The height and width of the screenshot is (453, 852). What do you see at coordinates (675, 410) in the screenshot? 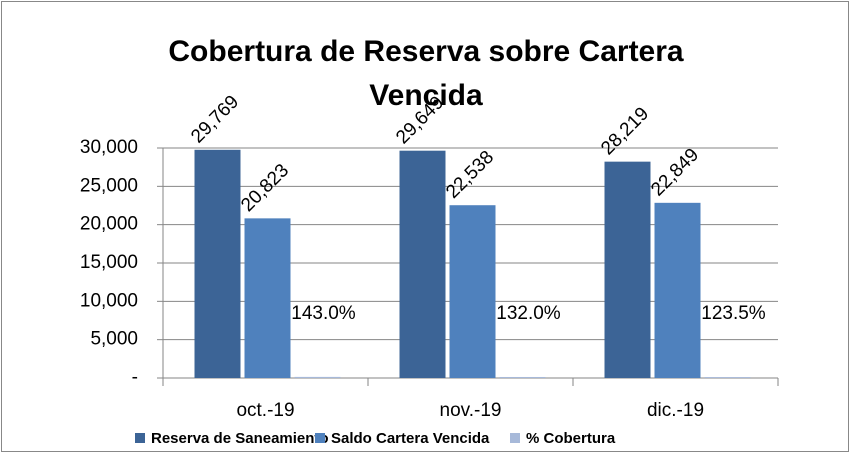
I see `x-tick-label: dic.-19` at bounding box center [675, 410].